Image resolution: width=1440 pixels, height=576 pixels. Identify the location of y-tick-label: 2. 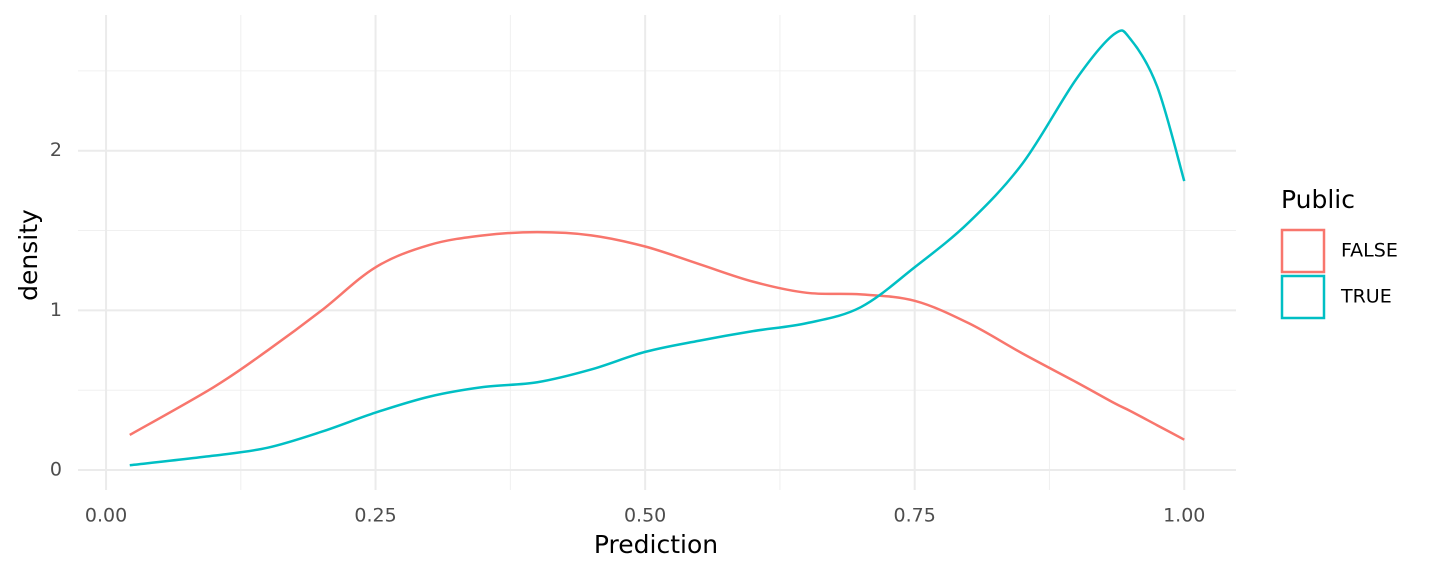
(56, 150).